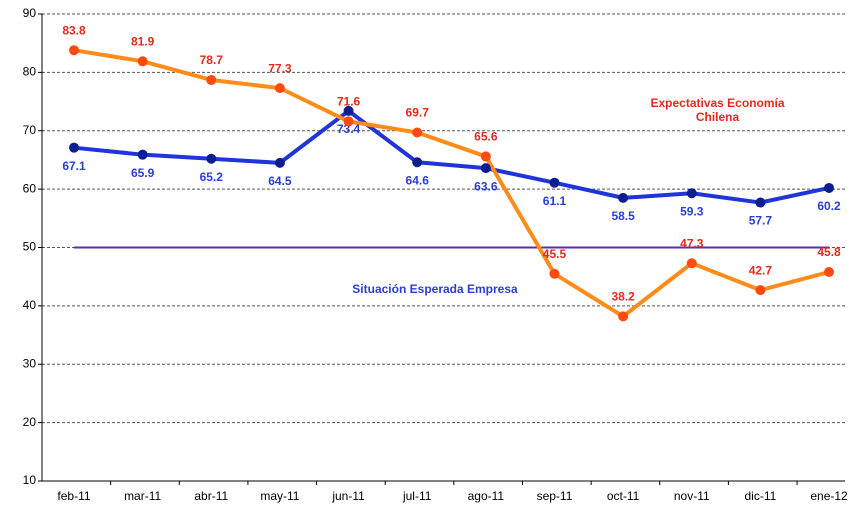 This screenshot has height=506, width=851. Describe the element at coordinates (74, 30) in the screenshot. I see `value-label: 83.8` at that location.